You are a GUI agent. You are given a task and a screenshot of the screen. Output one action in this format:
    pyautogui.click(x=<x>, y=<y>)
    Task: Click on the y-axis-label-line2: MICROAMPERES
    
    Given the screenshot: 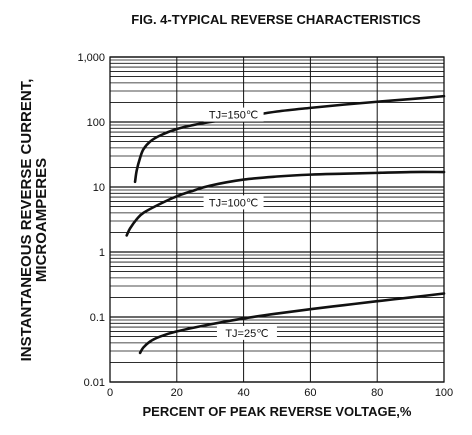 What is the action you would take?
    pyautogui.click(x=41, y=220)
    